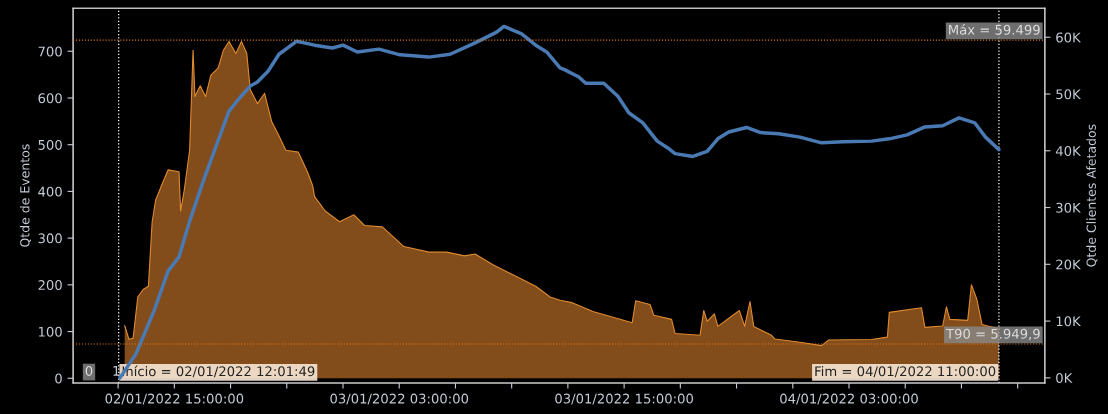  Describe the element at coordinates (174, 399) in the screenshot. I see `x-tick-label: 02/01/2022 15:00:00` at that location.